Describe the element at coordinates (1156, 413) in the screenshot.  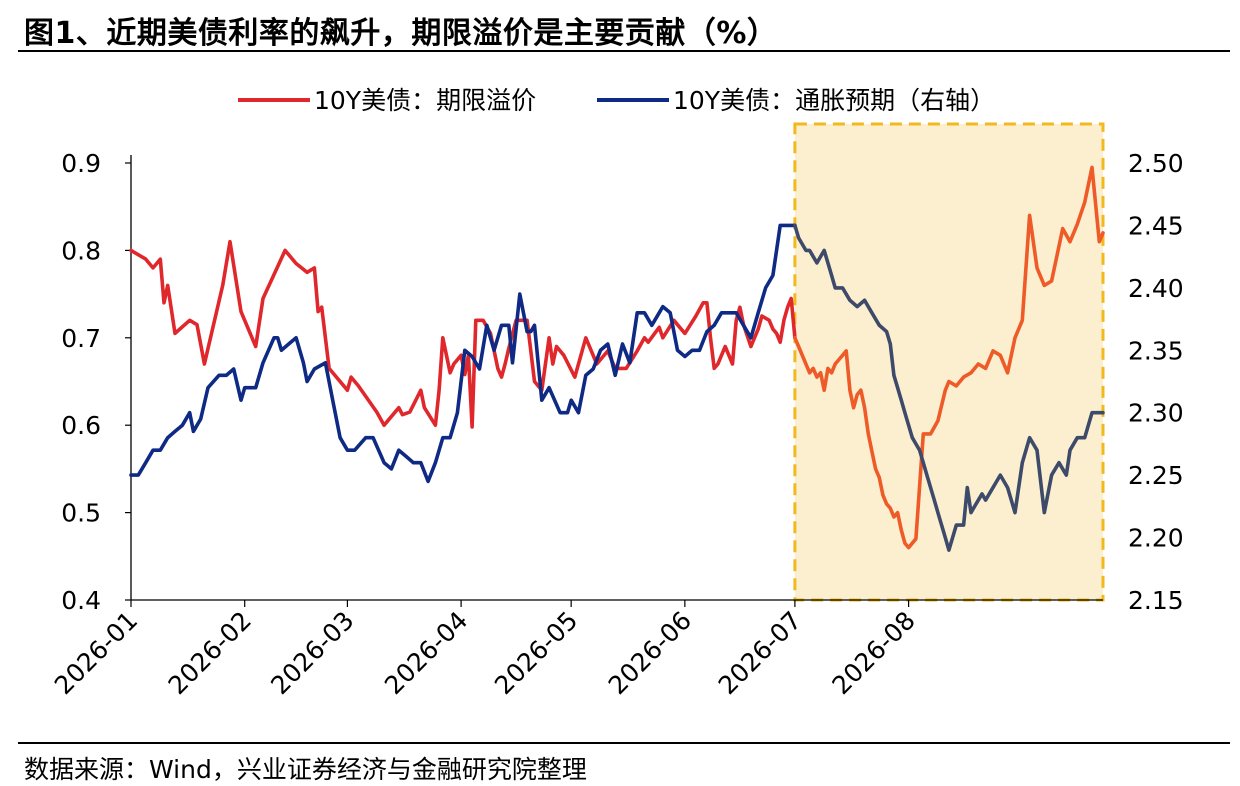
I see `y-right-tick-label: 2.30` at that location.